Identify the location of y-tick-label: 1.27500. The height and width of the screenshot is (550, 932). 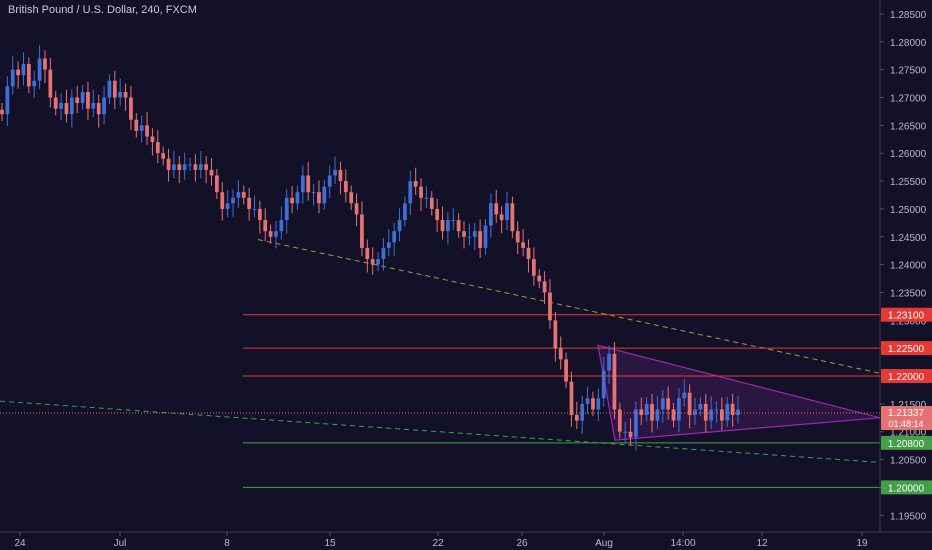
(908, 71).